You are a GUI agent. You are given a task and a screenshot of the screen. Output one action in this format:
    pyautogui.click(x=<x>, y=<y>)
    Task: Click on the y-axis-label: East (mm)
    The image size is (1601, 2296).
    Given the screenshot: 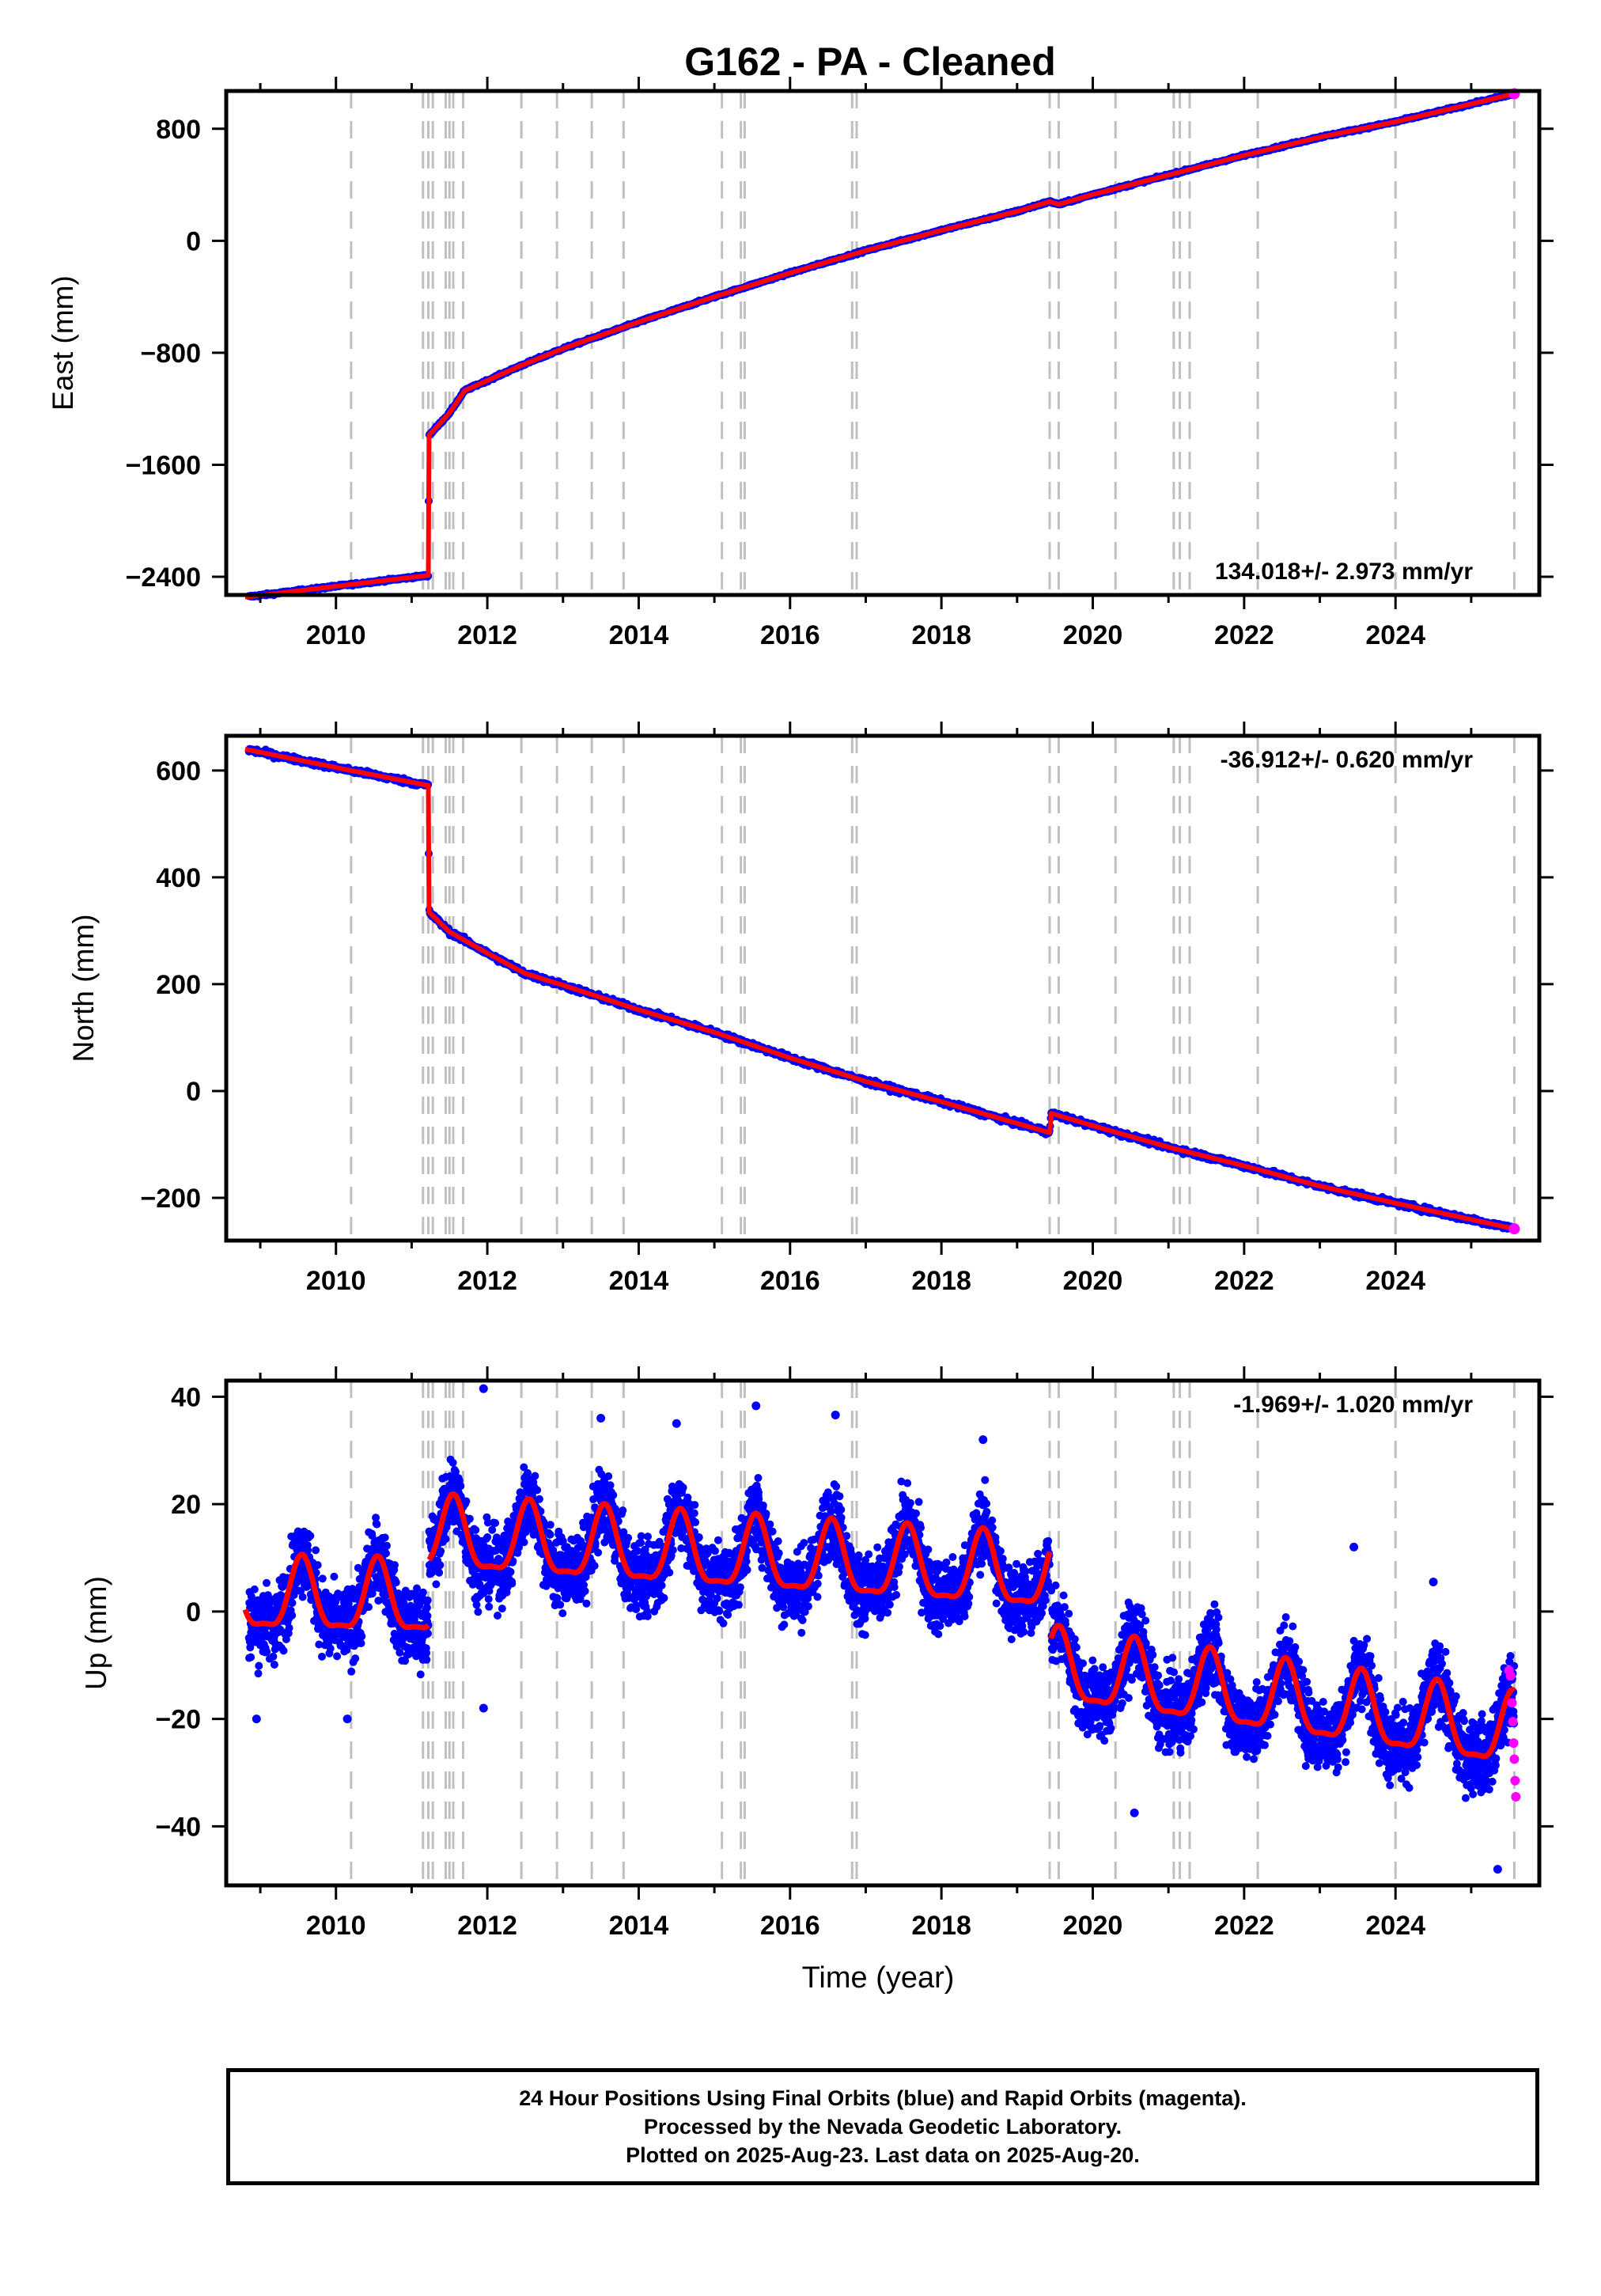 What is the action you would take?
    pyautogui.click(x=63, y=343)
    